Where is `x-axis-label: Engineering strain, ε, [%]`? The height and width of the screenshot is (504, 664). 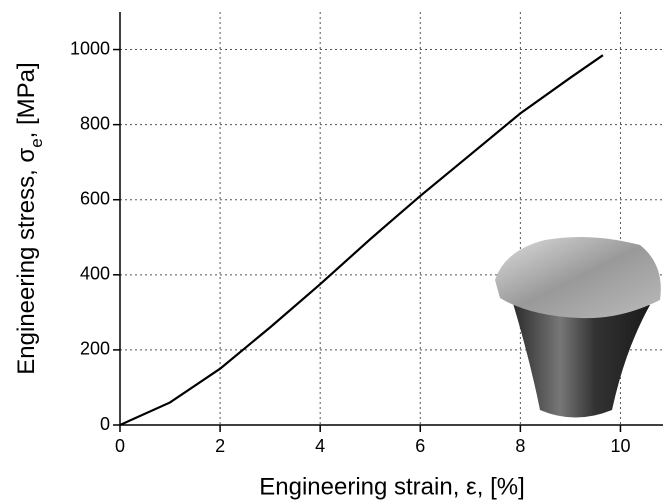 x-axis-label: Engineering strain, ε, [%] is located at coordinates (392, 486).